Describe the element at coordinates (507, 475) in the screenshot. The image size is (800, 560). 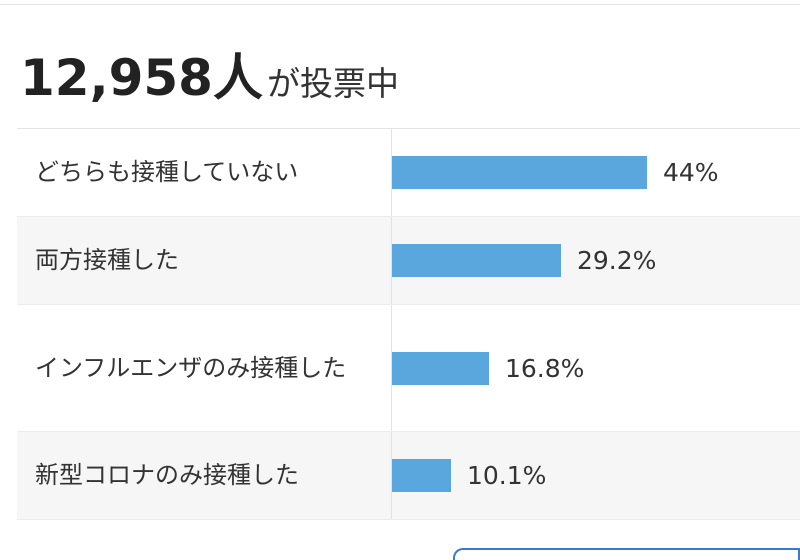
I see `poll-percentage-label: 10.1%` at that location.